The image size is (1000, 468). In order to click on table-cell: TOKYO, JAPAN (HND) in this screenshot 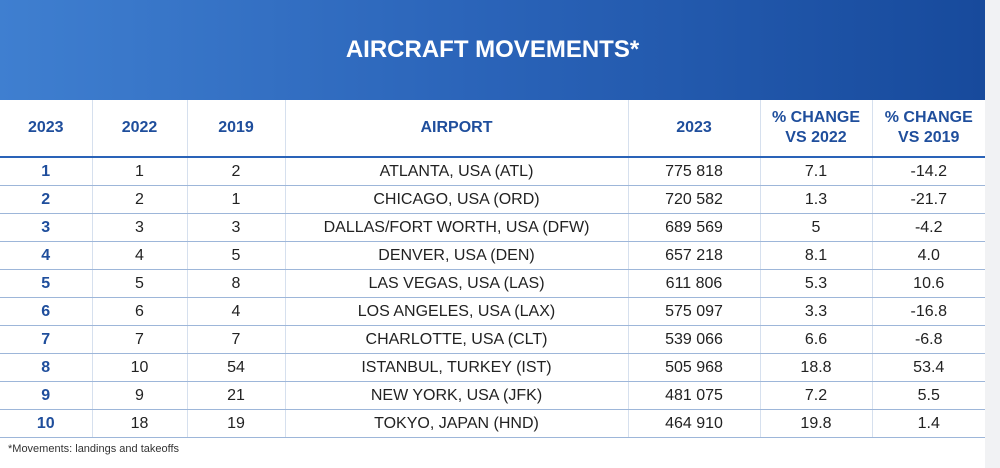, I will do `click(457, 423)`.